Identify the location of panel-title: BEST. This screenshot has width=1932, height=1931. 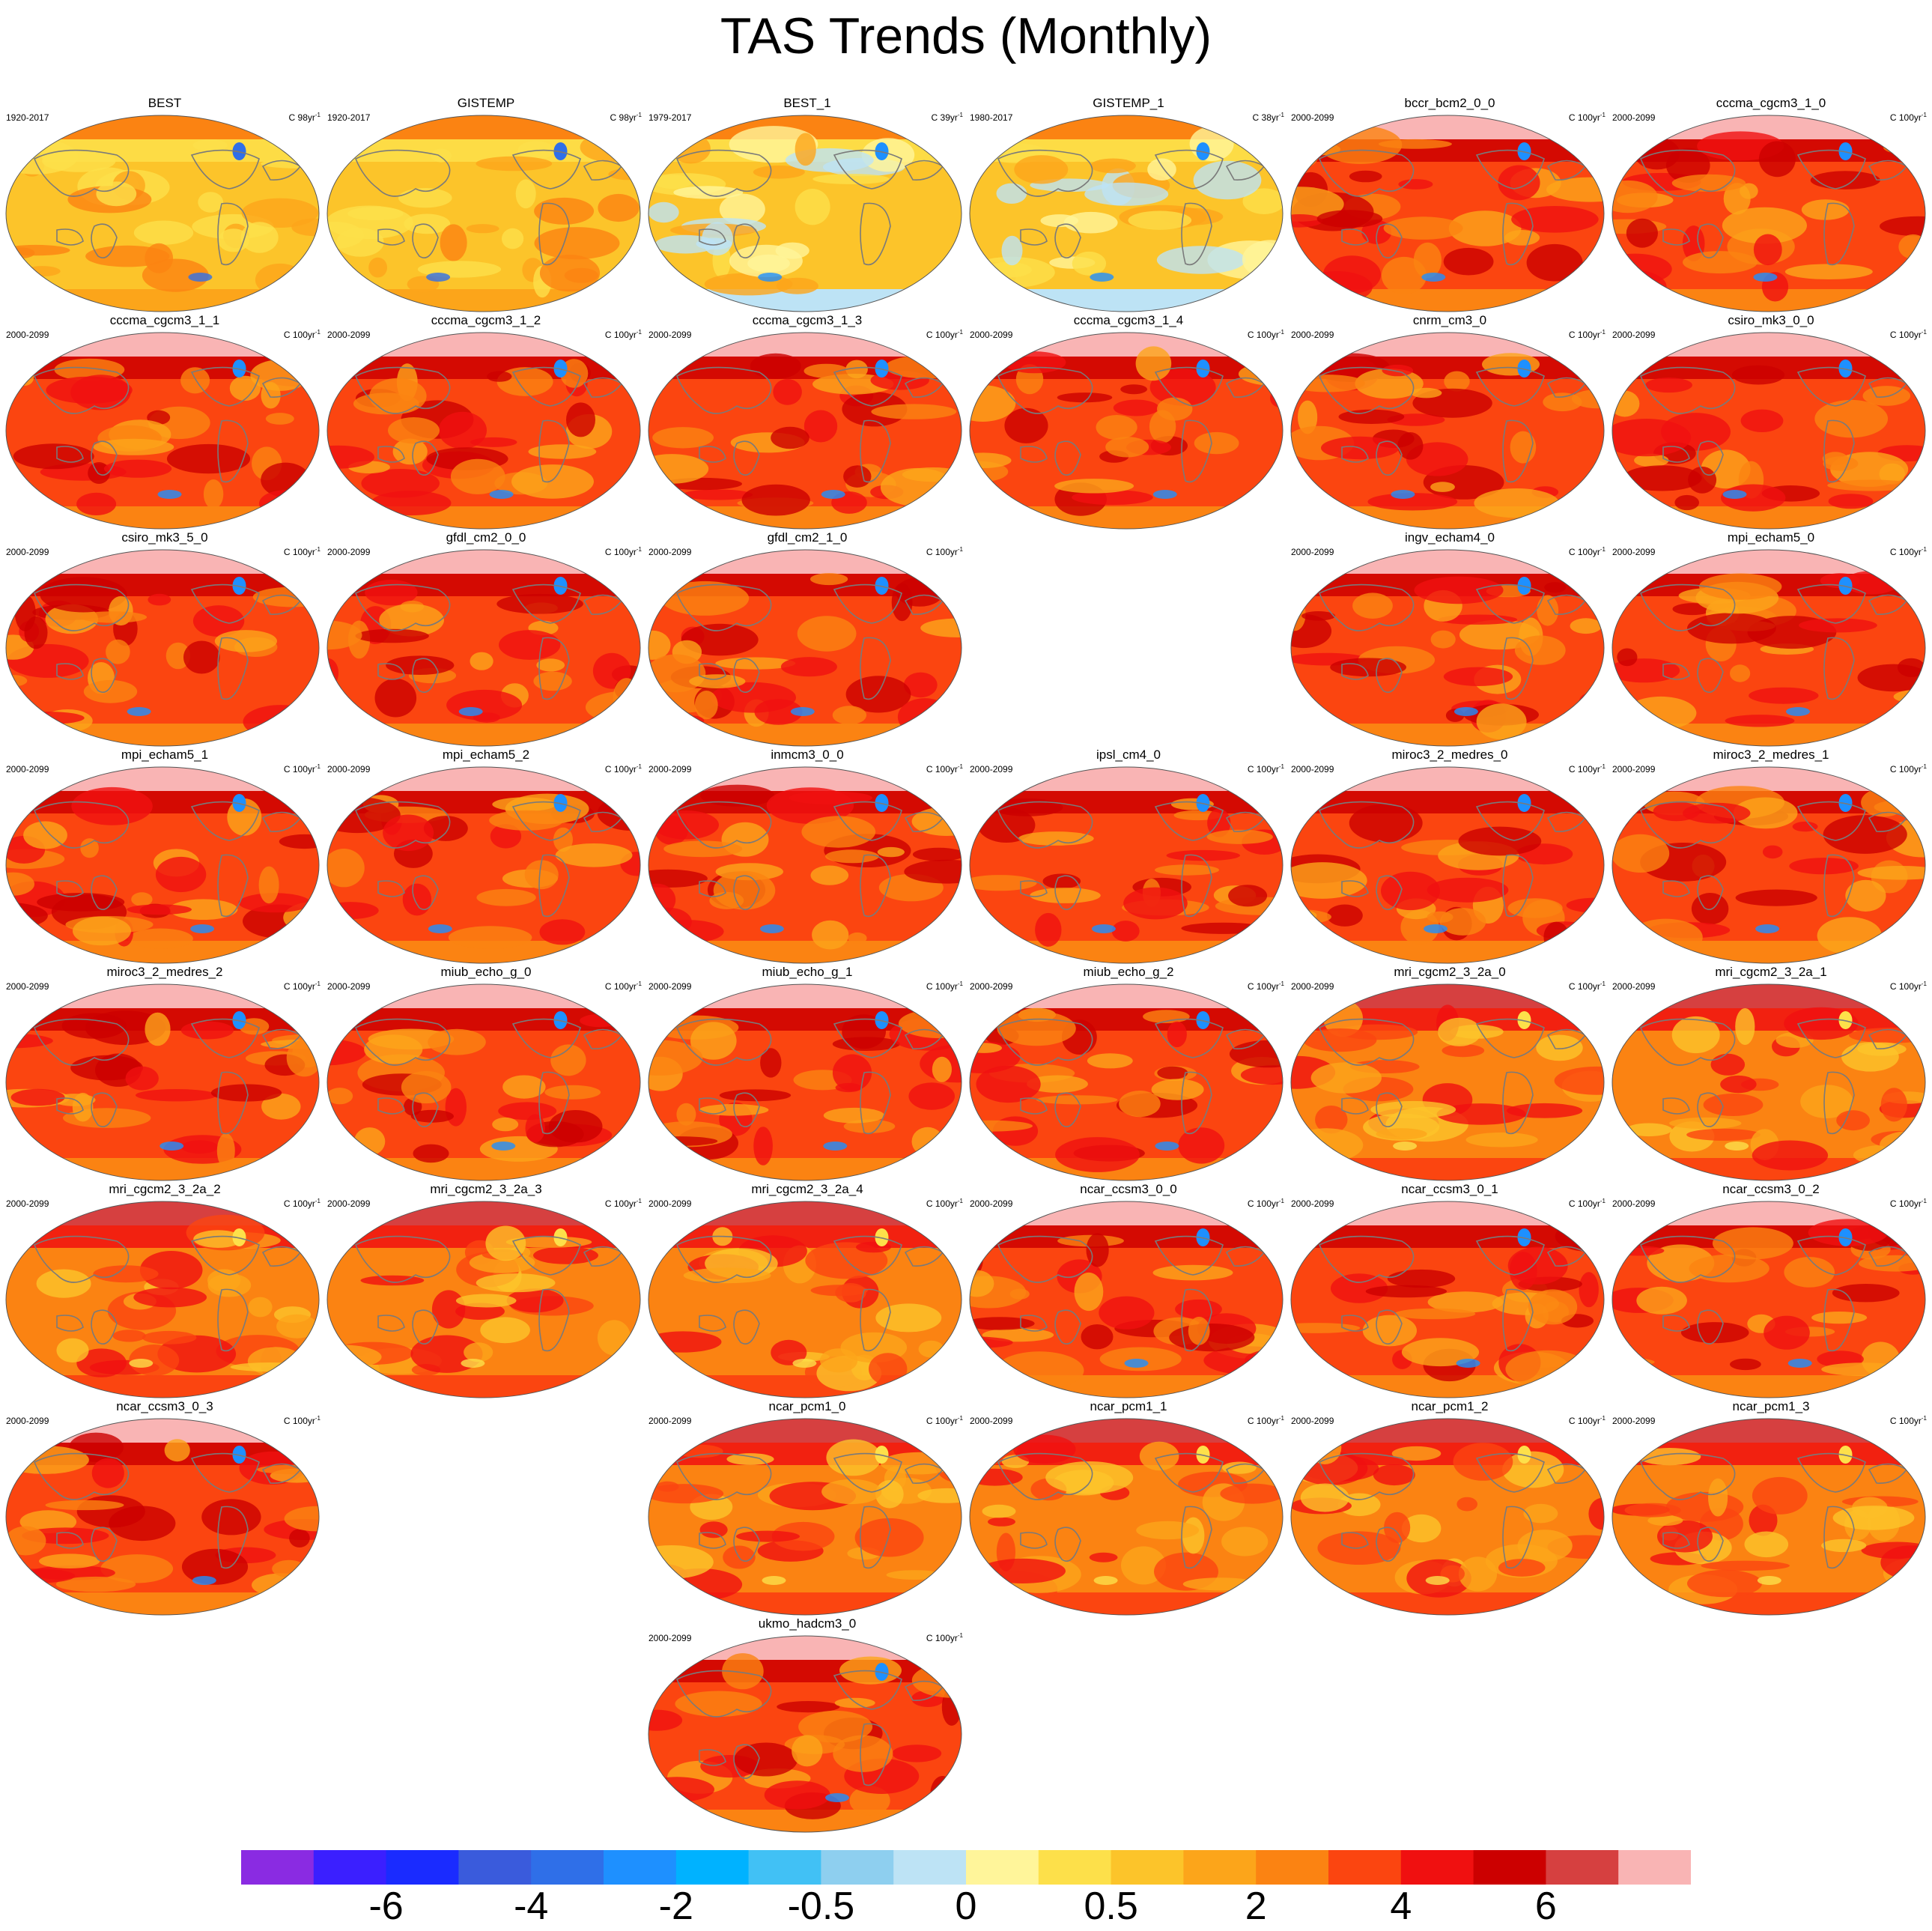
(165, 103).